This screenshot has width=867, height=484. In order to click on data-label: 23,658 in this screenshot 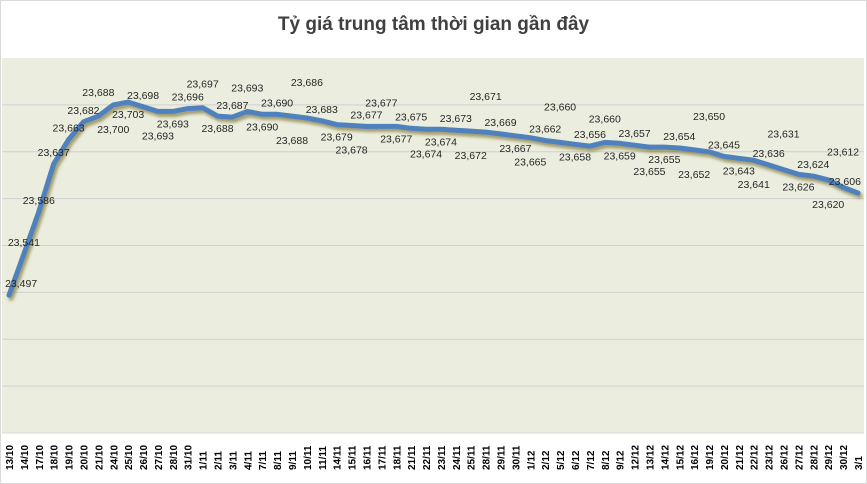, I will do `click(575, 157)`.